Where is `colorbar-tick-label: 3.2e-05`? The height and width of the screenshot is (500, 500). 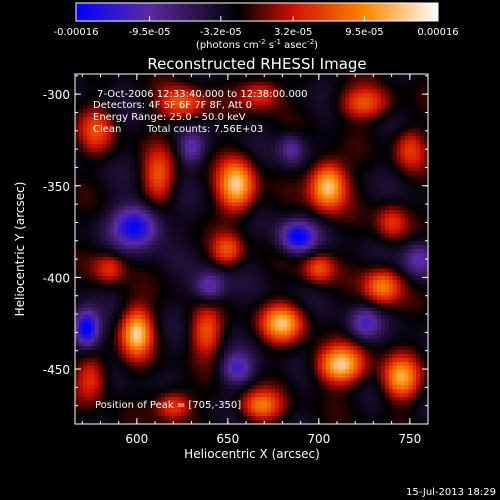 colorbar-tick-label: 3.2e-05 is located at coordinates (293, 32).